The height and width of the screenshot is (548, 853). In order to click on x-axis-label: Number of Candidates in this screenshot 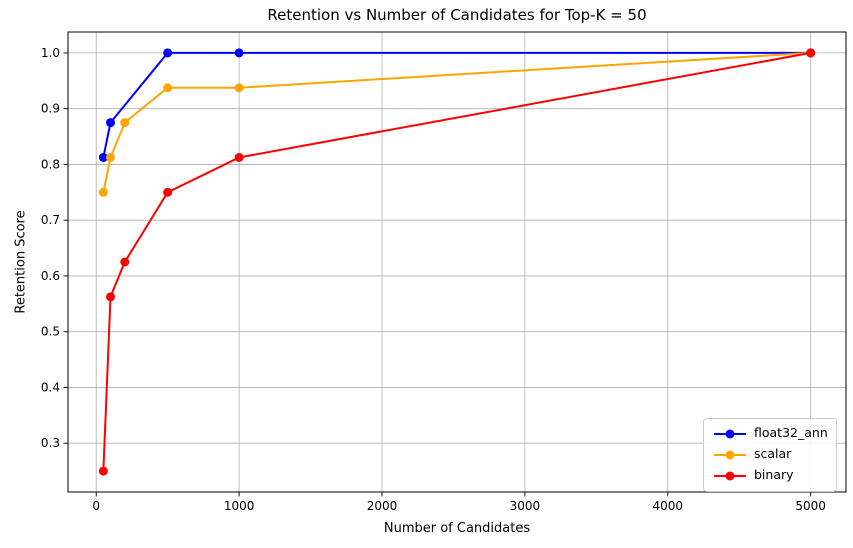, I will do `click(457, 528)`.